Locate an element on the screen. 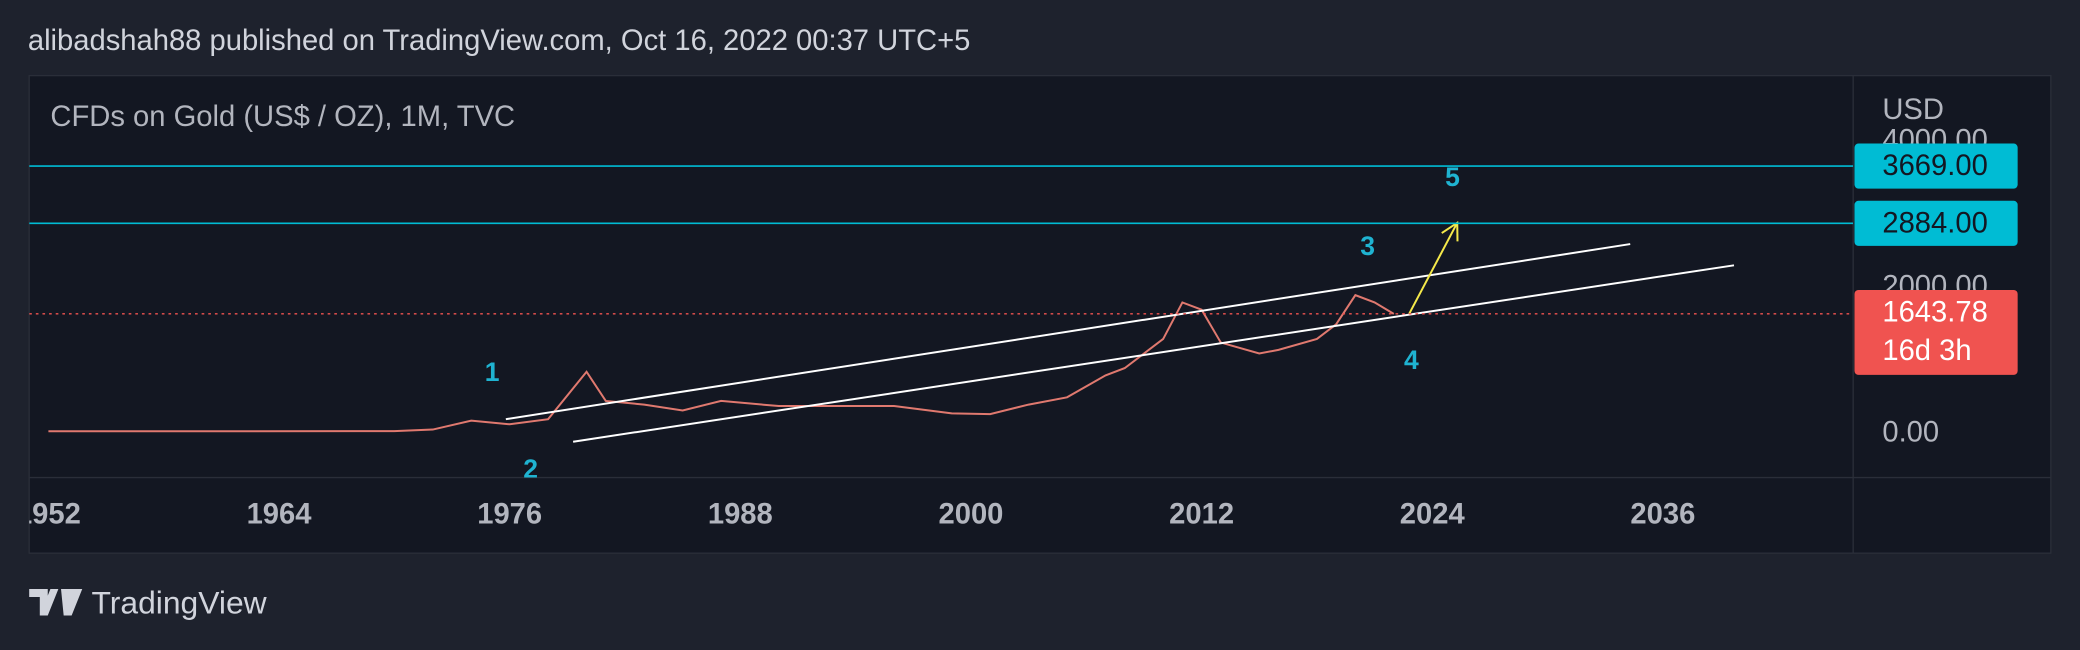 The image size is (2080, 650). level-label: 3669.00 is located at coordinates (1934, 166).